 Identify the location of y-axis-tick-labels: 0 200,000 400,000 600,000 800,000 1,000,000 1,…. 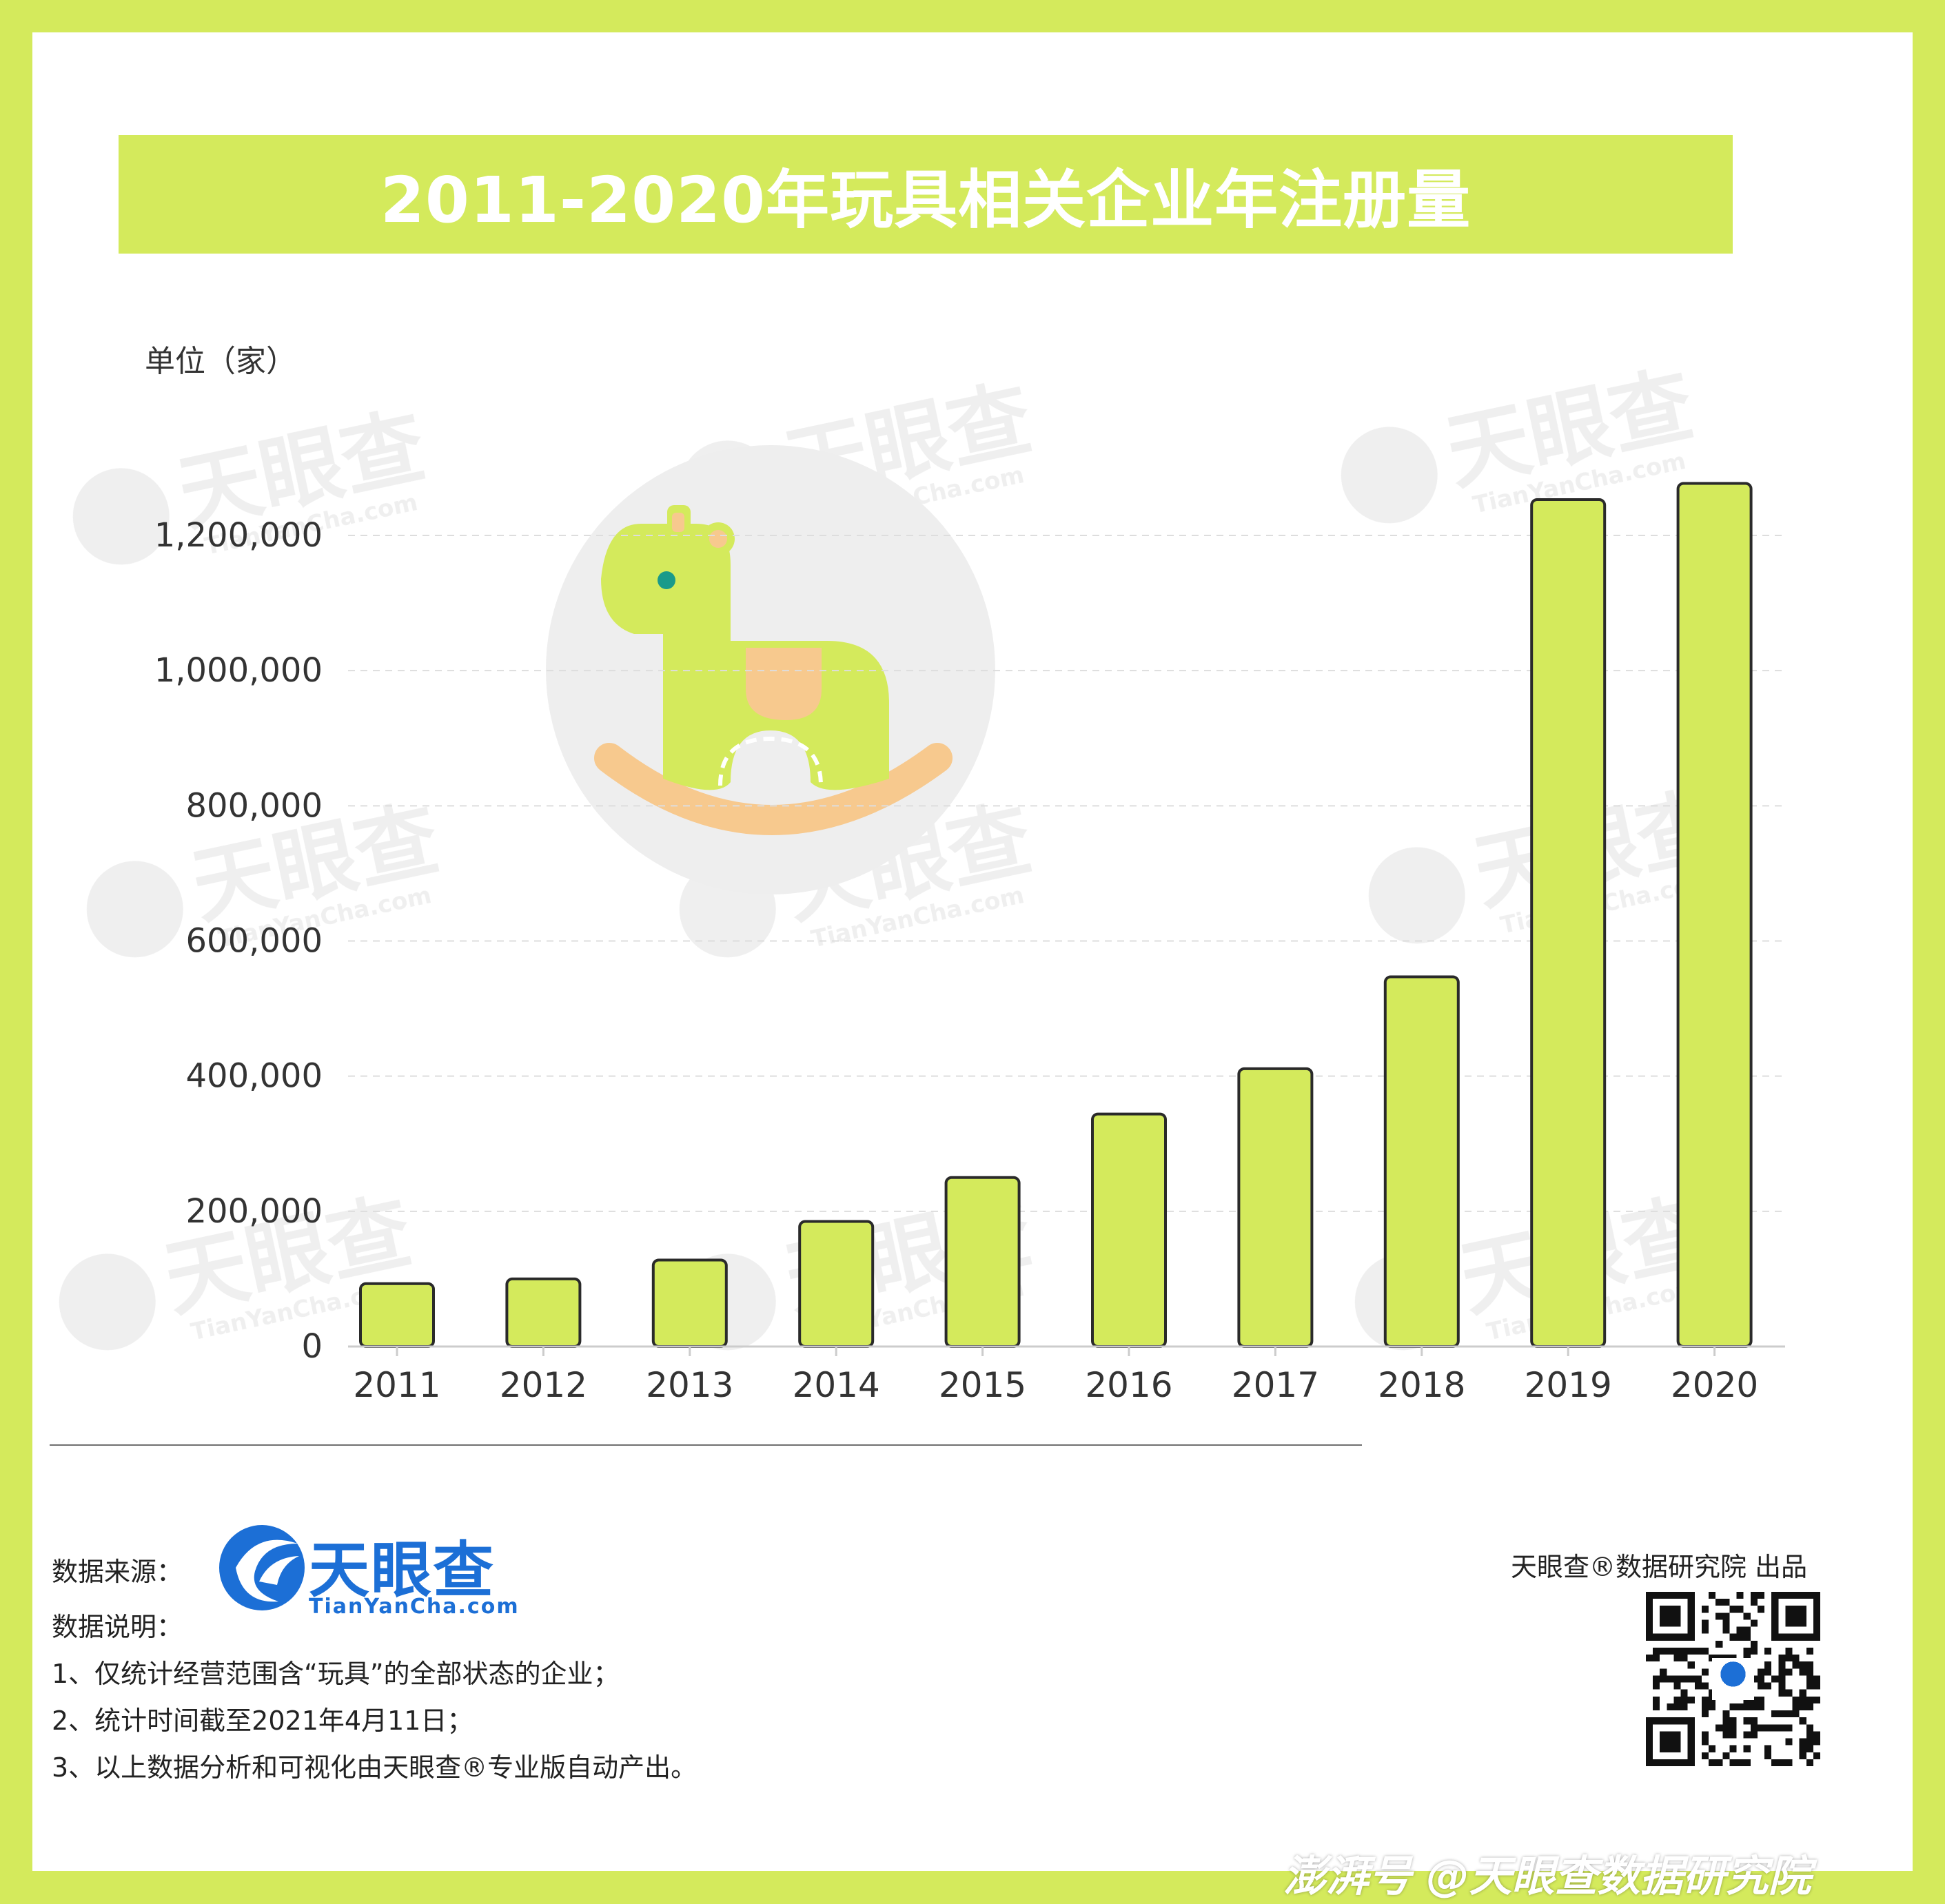
(238, 941).